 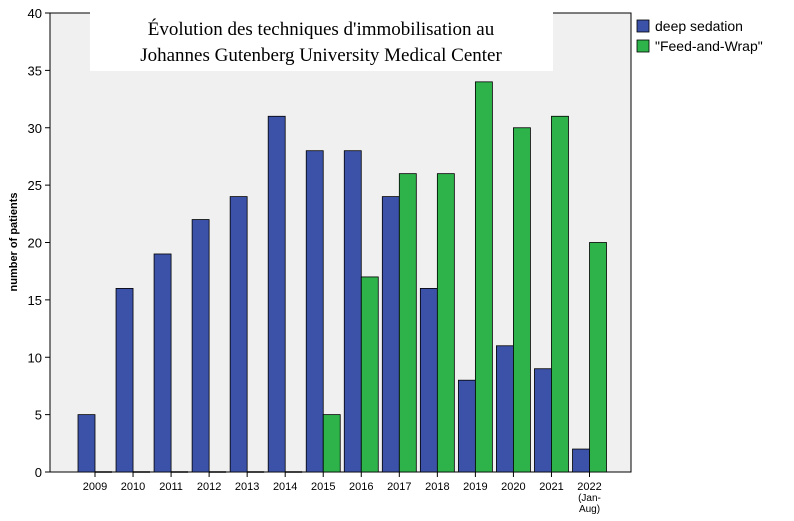 I want to click on y-tick-label: 25, so click(x=35, y=185).